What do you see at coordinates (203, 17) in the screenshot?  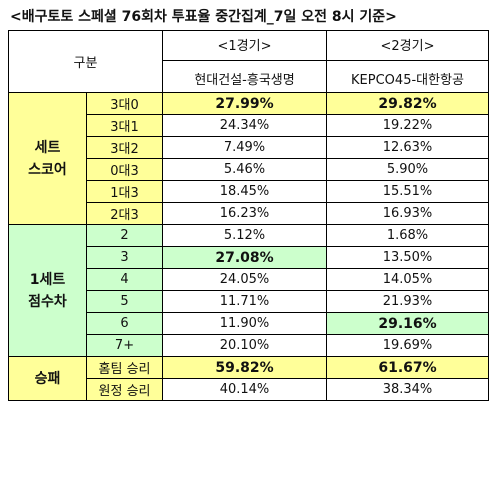 I see `page-title: <배구토토 스페셜 76회차 투표율 중간집계_7일 오전 8시 기준>` at bounding box center [203, 17].